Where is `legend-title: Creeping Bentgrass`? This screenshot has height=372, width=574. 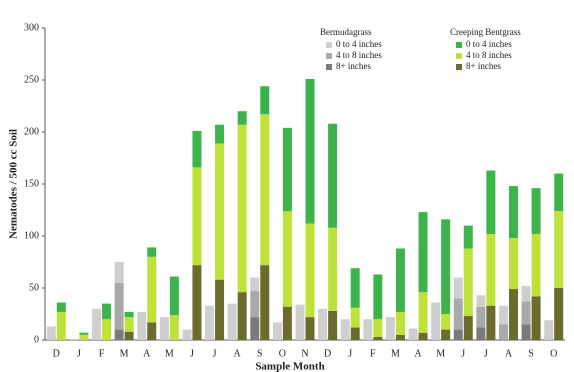
legend-title: Creeping Bentgrass is located at coordinates (485, 32).